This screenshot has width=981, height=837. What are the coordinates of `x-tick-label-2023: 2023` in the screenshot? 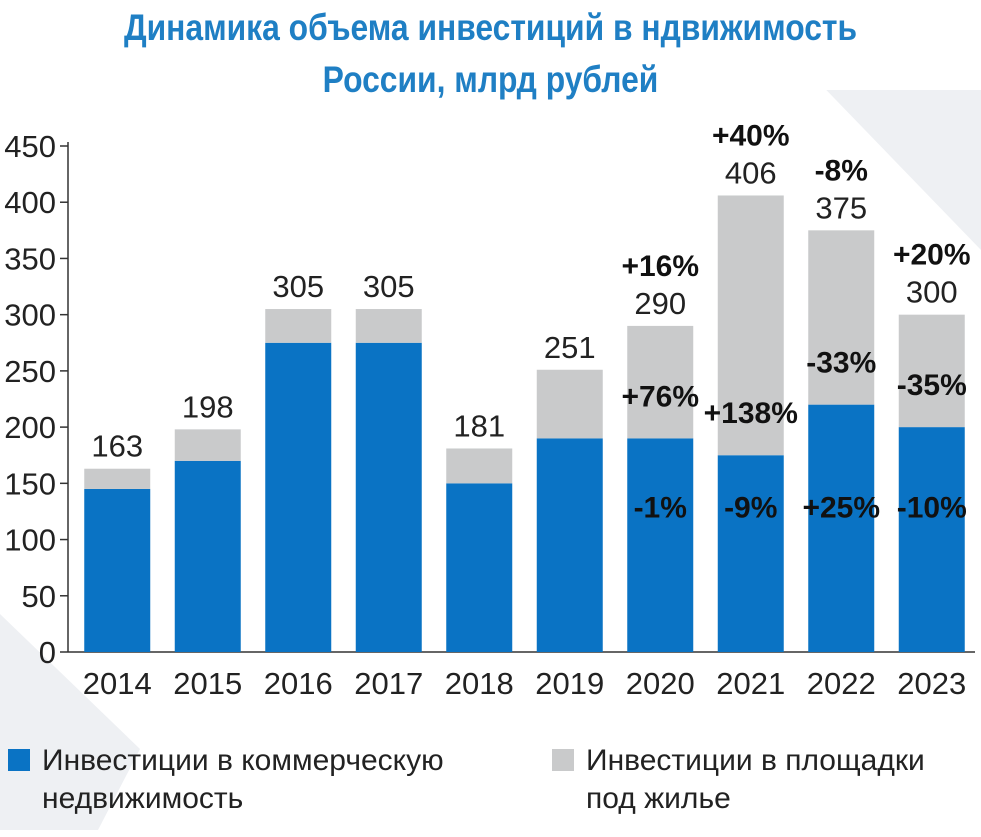 It's located at (931, 683).